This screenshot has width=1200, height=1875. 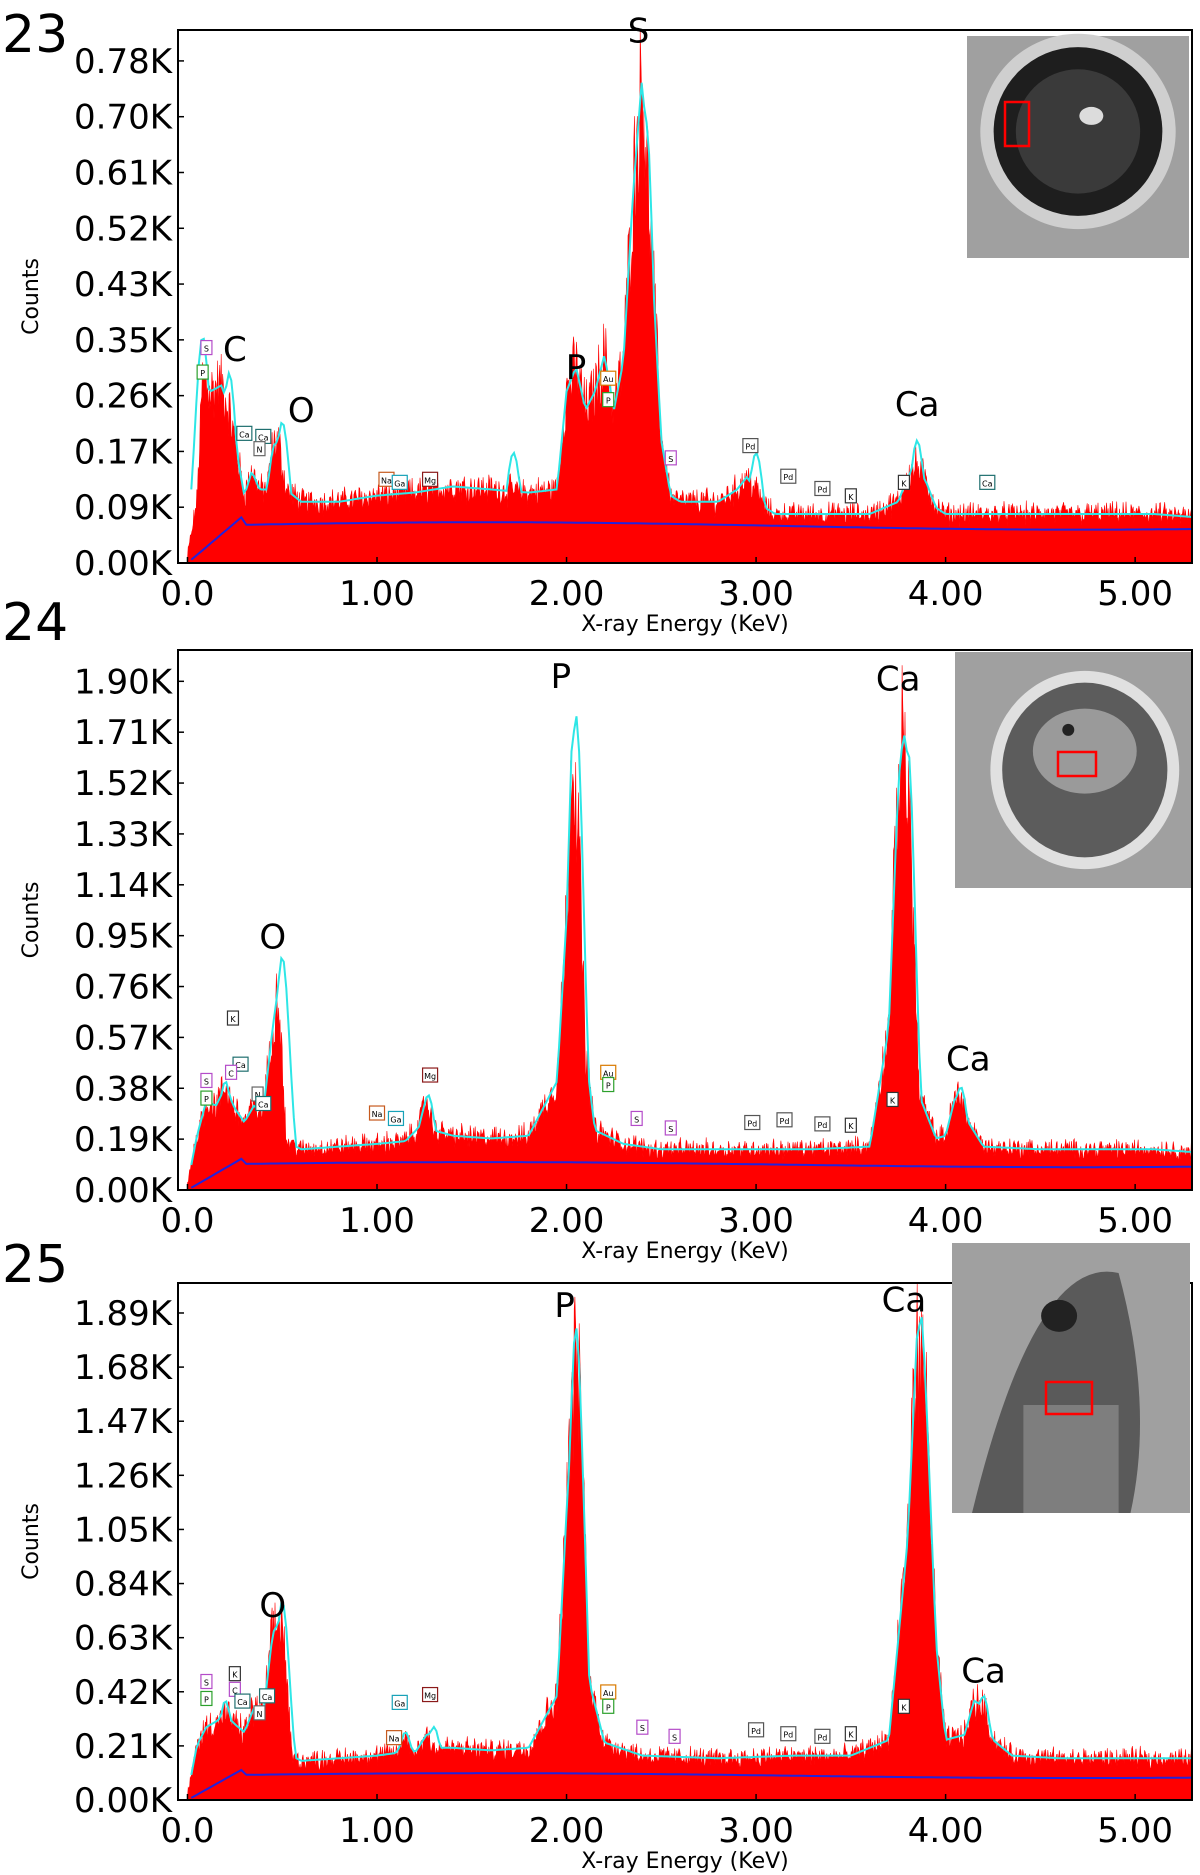 What do you see at coordinates (124, 341) in the screenshot?
I see `y-tick-label: 0.35K` at bounding box center [124, 341].